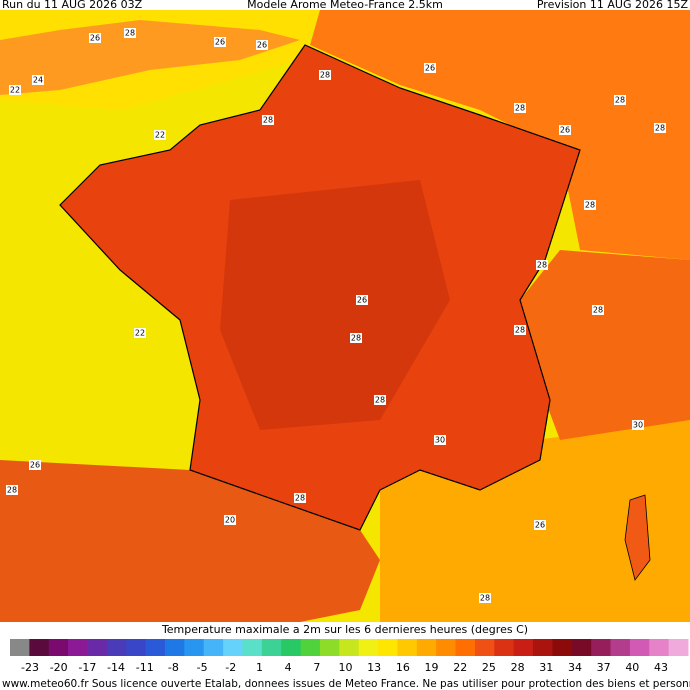 The width and height of the screenshot is (690, 690). I want to click on colorbar-tick-label: 31, so click(546, 667).